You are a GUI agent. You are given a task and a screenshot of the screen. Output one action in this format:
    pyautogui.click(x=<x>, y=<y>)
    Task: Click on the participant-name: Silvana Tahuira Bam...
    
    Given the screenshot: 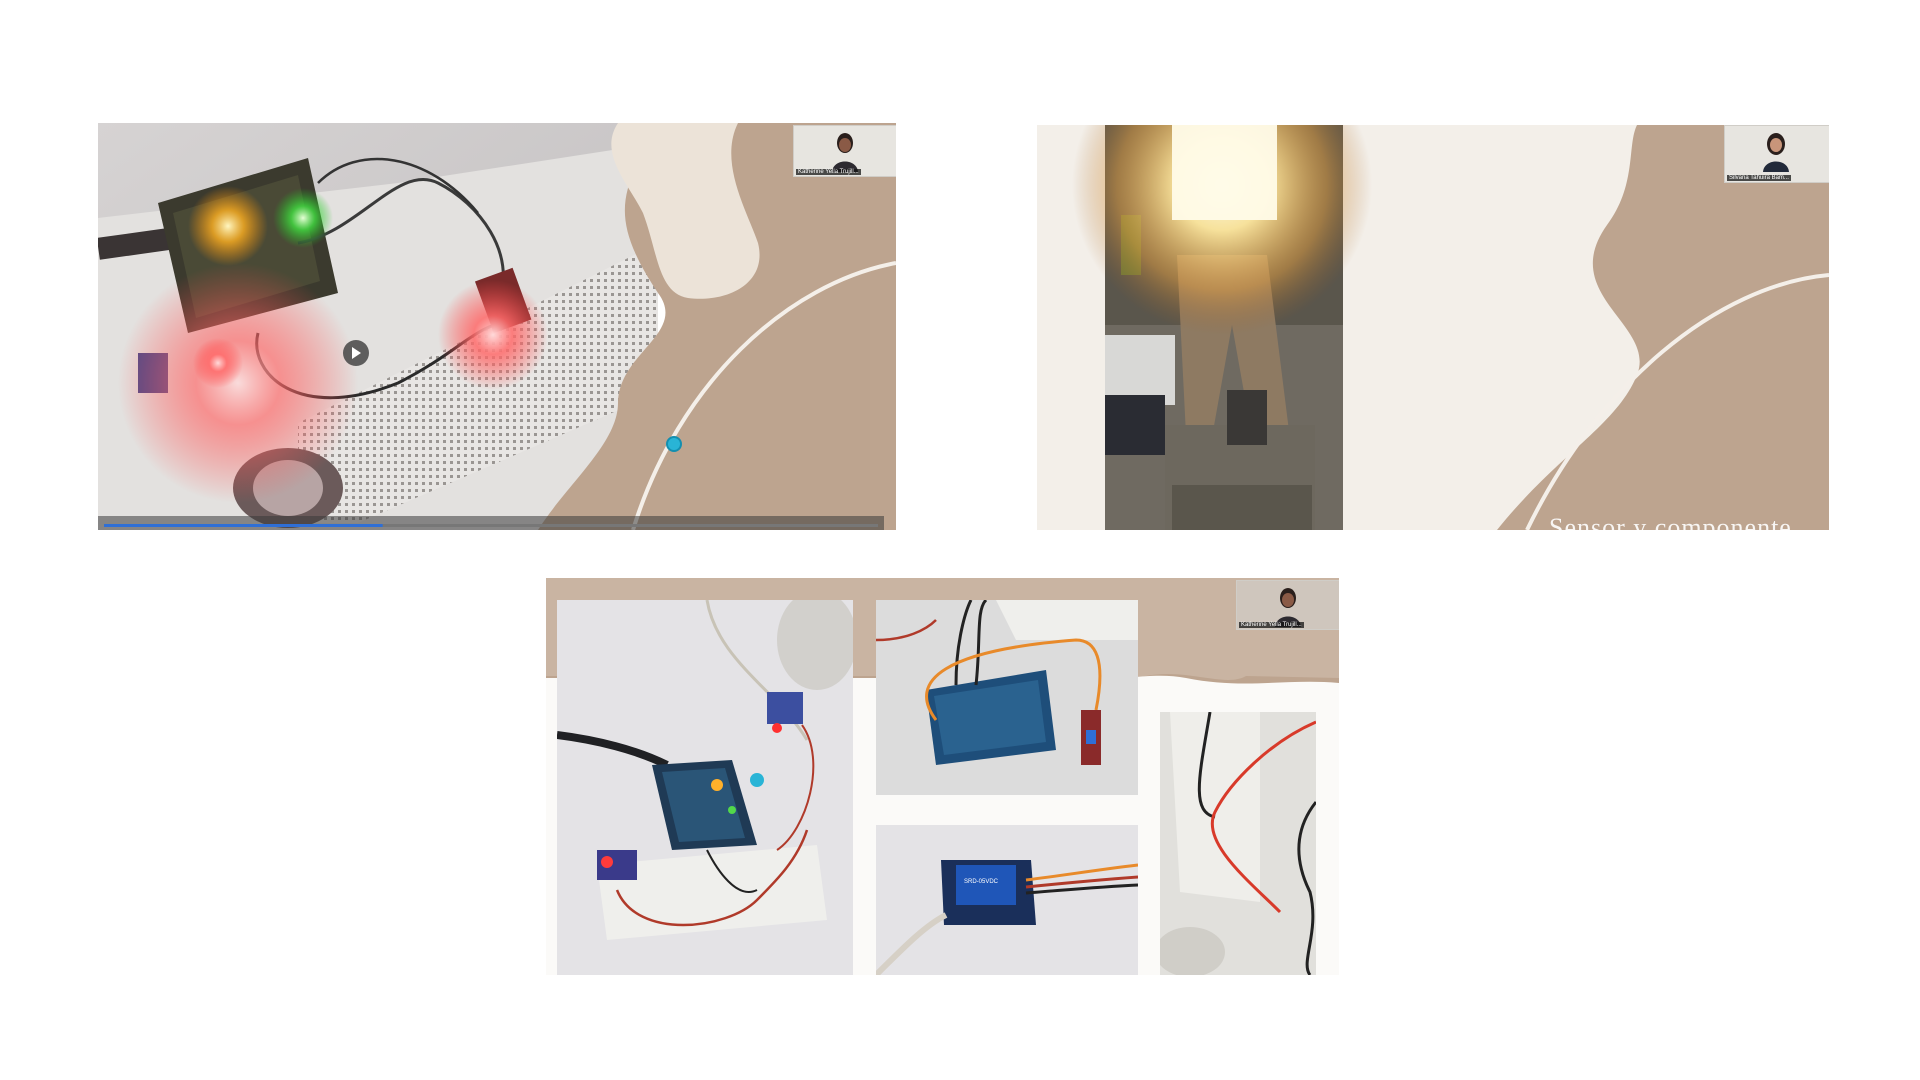 What is the action you would take?
    pyautogui.click(x=1759, y=178)
    